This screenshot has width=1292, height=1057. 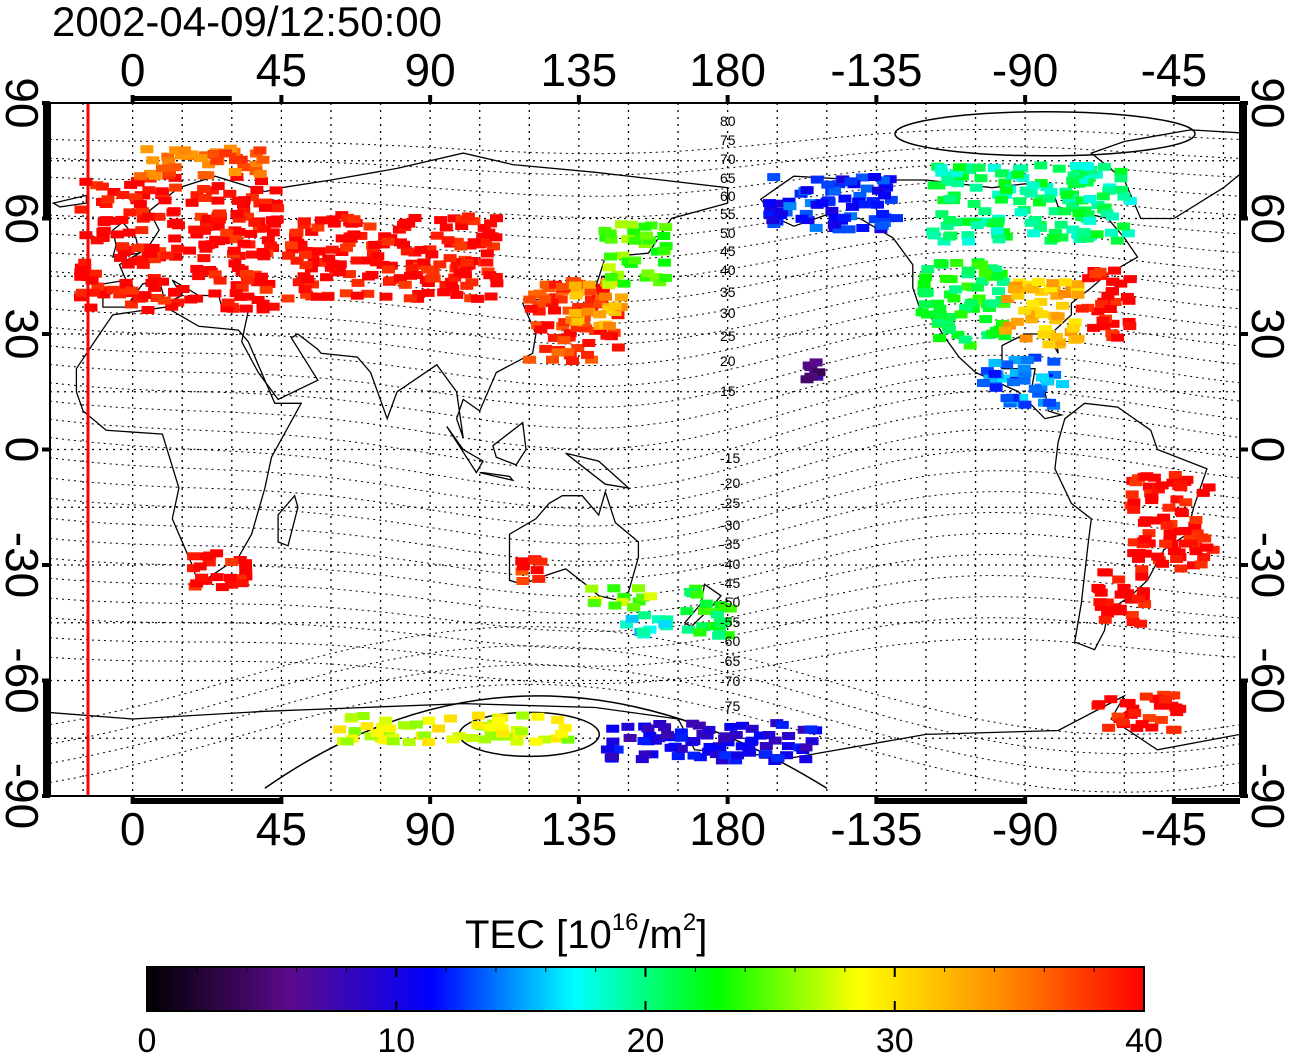 What do you see at coordinates (1267, 102) in the screenshot?
I see `latitude-tick-label: 90` at bounding box center [1267, 102].